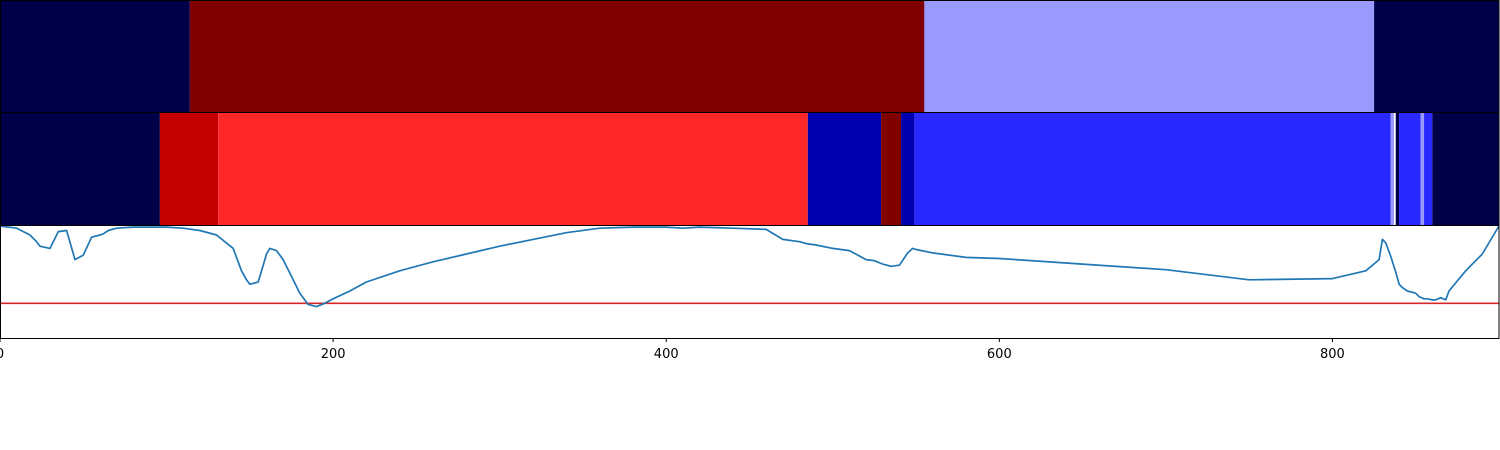 The width and height of the screenshot is (1500, 450). What do you see at coordinates (999, 354) in the screenshot?
I see `x-tick-label-600: 600` at bounding box center [999, 354].